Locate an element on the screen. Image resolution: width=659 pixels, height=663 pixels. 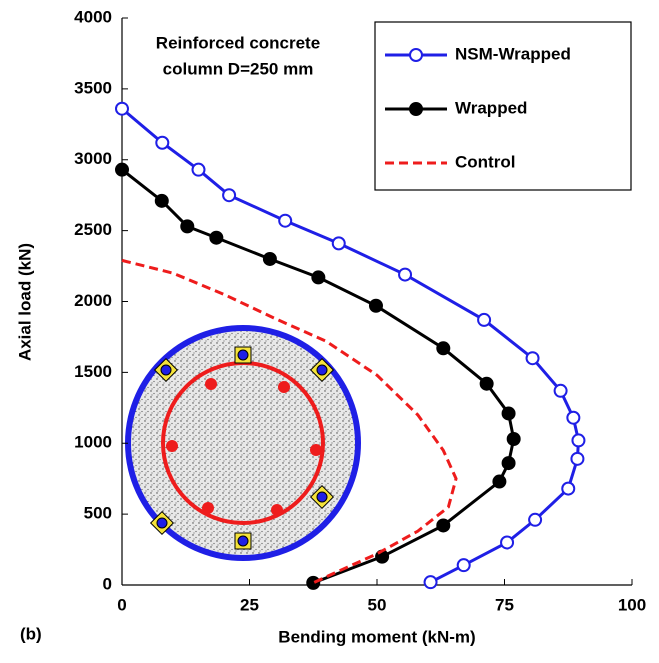
annotation: column D=250 mm is located at coordinates (238, 68).